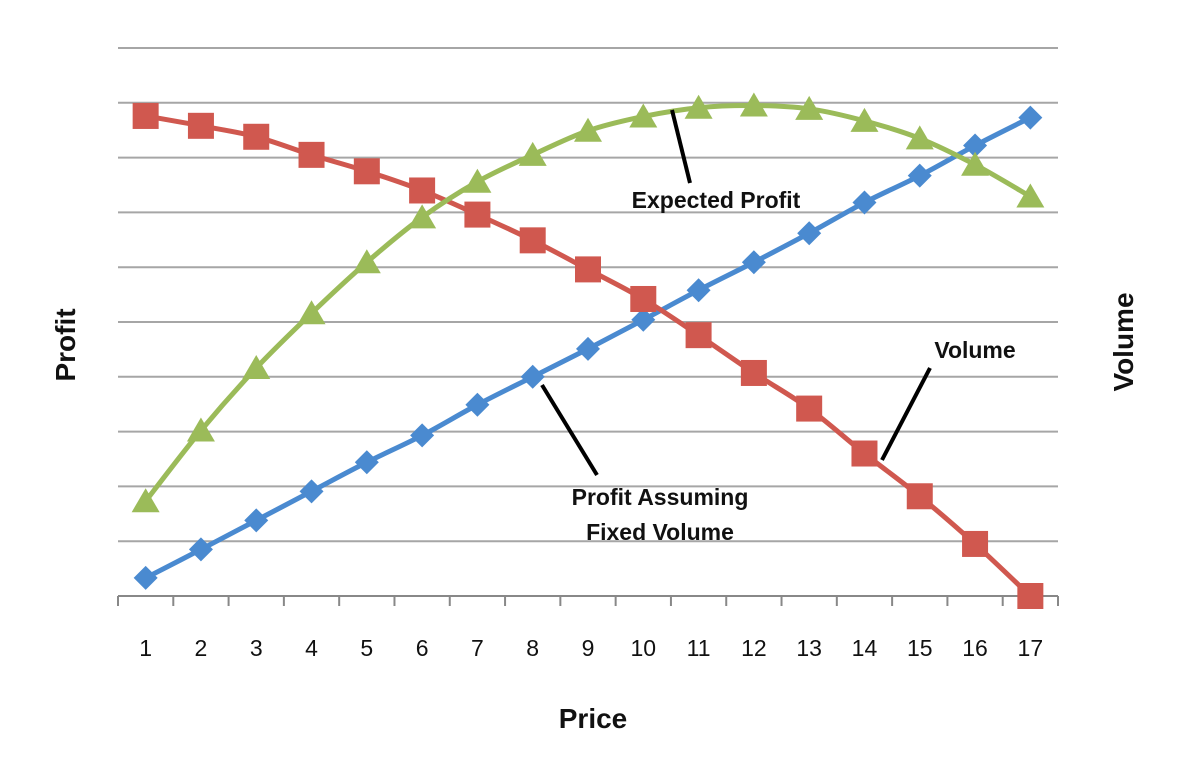 Image resolution: width=1200 pixels, height=762 pixels. Describe the element at coordinates (660, 497) in the screenshot. I see `fixed-volume-annotation-line1: Profit Assuming` at that location.